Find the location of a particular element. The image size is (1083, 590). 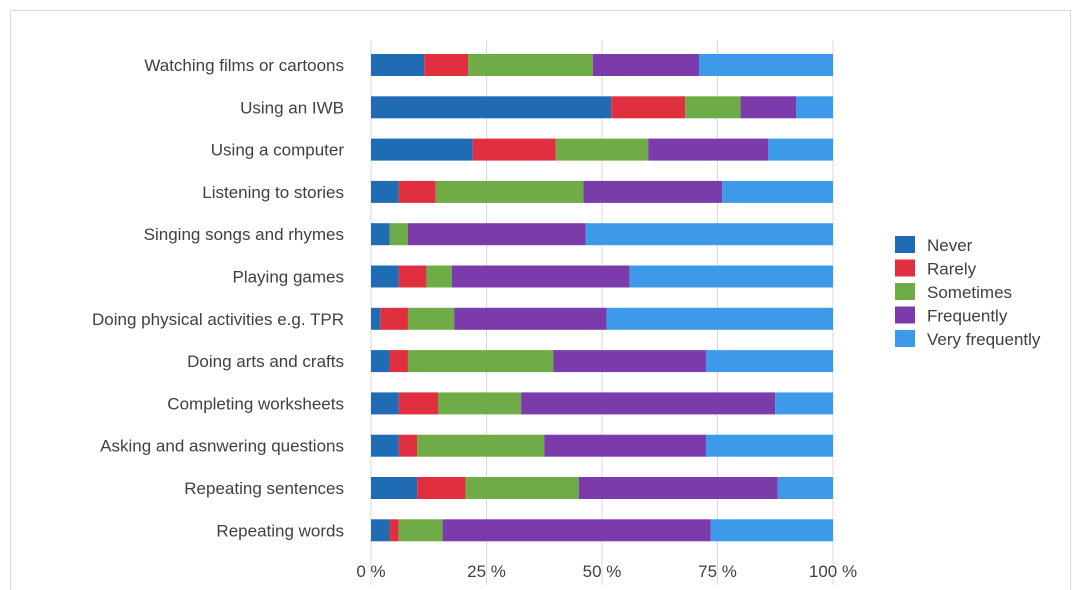

category-label: Using a computer is located at coordinates (278, 150).